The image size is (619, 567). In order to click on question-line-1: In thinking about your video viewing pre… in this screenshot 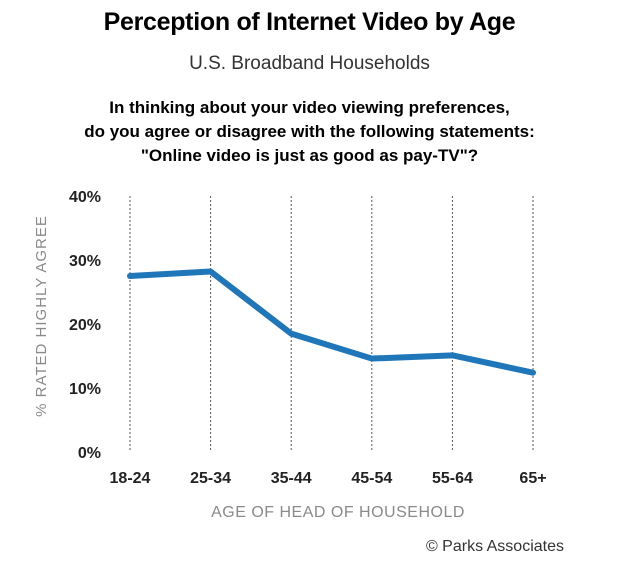, I will do `click(309, 107)`.